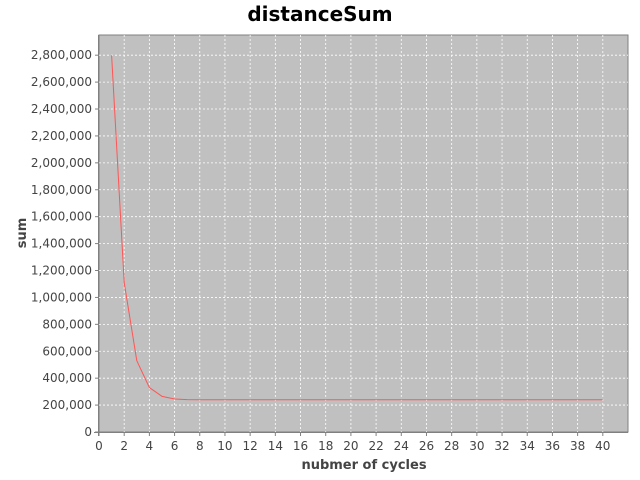 The image size is (640, 480). What do you see at coordinates (61, 297) in the screenshot?
I see `y-tick-label: 1,000,000` at bounding box center [61, 297].